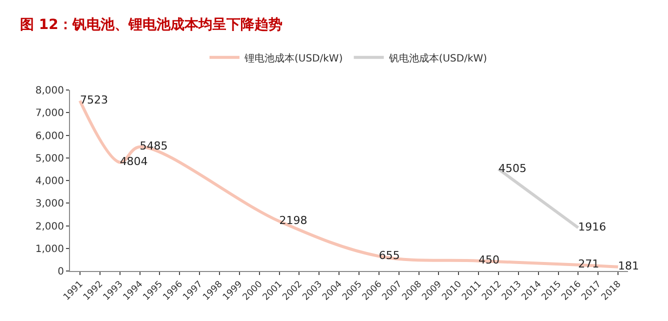  Describe the element at coordinates (512, 168) in the screenshot. I see `data-label: 4505` at that location.